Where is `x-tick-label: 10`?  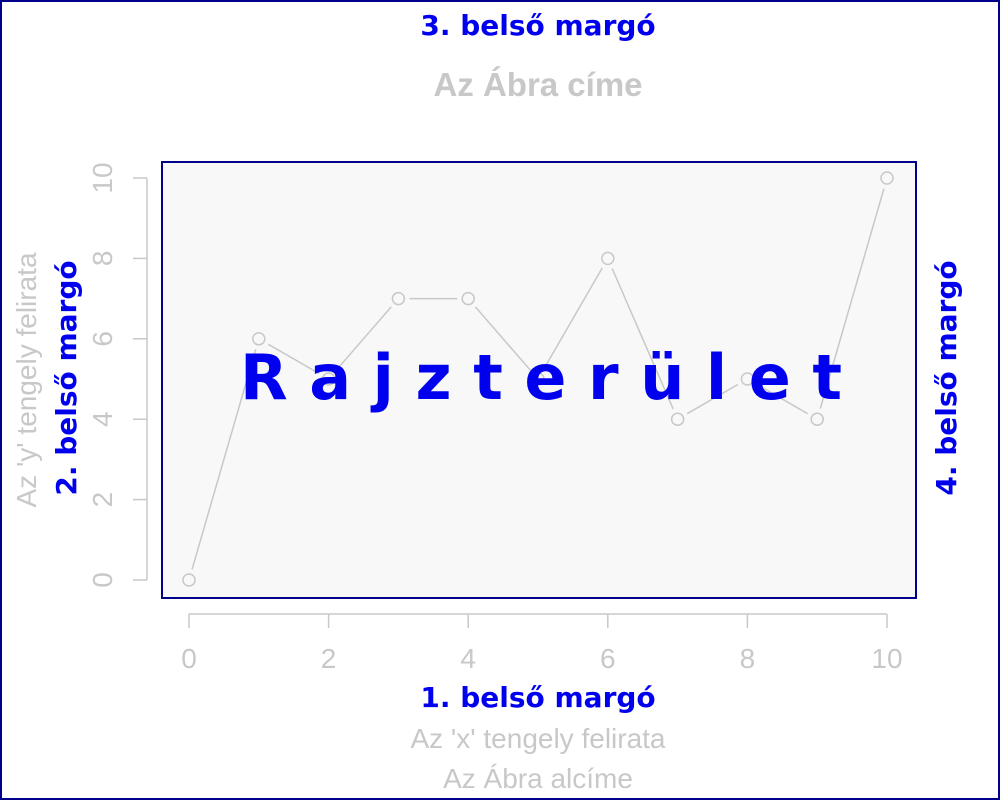 x-tick-label: 10 is located at coordinates (886, 658).